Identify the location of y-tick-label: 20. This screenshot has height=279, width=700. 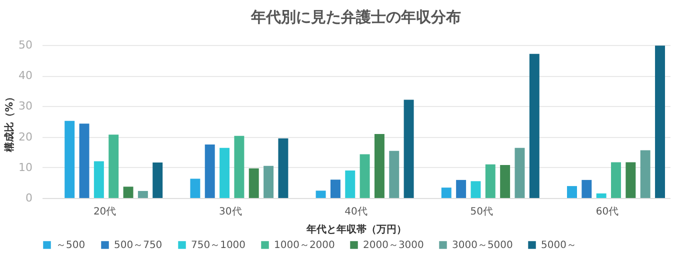
(25, 137).